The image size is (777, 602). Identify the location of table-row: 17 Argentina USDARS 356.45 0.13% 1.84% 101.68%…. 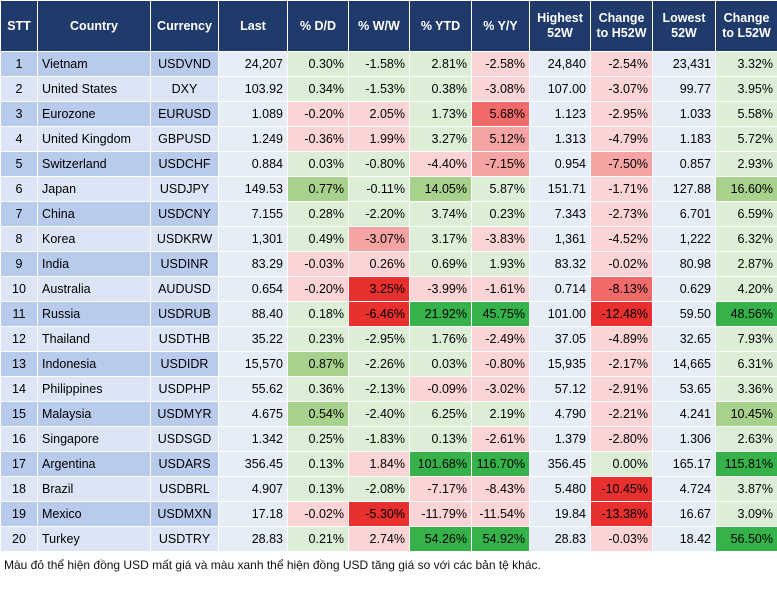
(389, 464).